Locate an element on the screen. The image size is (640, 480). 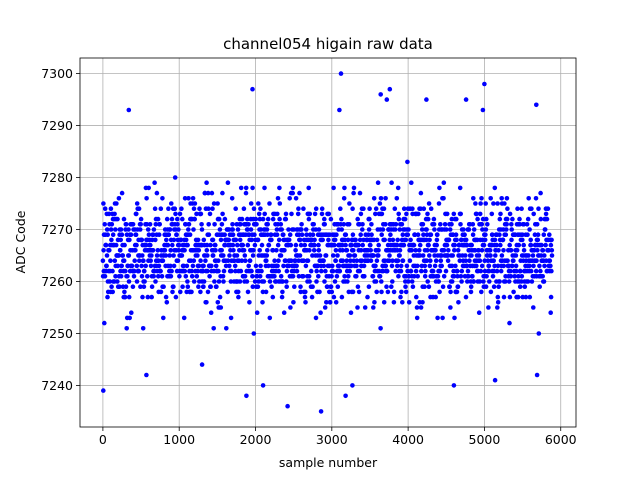
x-tick-label: 1000 is located at coordinates (179, 439).